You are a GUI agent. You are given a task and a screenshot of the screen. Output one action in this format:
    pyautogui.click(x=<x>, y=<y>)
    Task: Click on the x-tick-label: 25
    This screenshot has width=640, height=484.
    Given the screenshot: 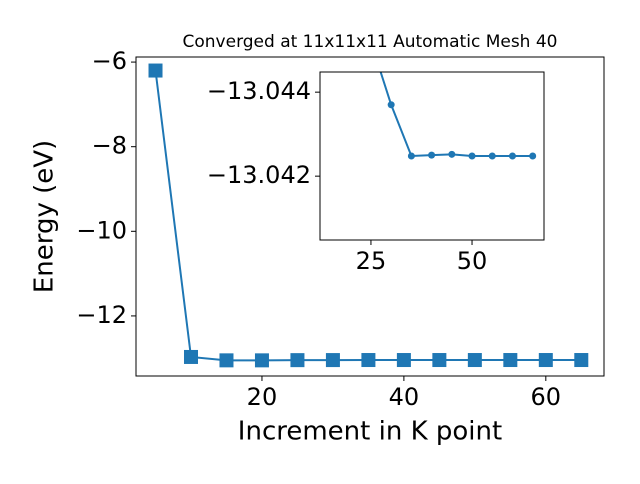 What is the action you would take?
    pyautogui.click(x=371, y=261)
    